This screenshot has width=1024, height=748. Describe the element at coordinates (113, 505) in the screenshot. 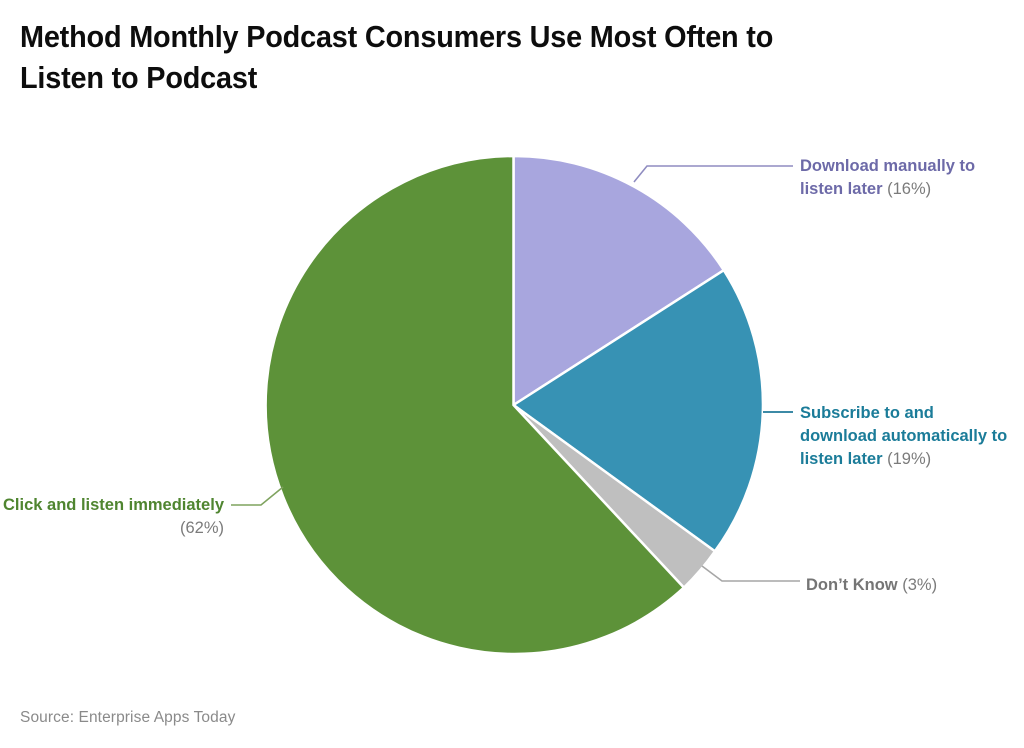

I see `slice-label-click-text: Click and listen immediately` at that location.